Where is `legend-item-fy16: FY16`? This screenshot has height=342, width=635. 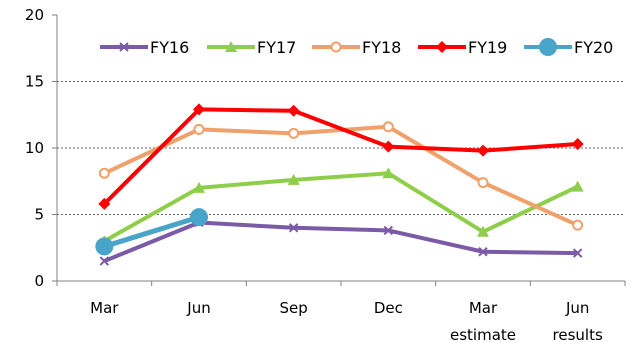 legend-item-fy16: FY16 is located at coordinates (144, 47).